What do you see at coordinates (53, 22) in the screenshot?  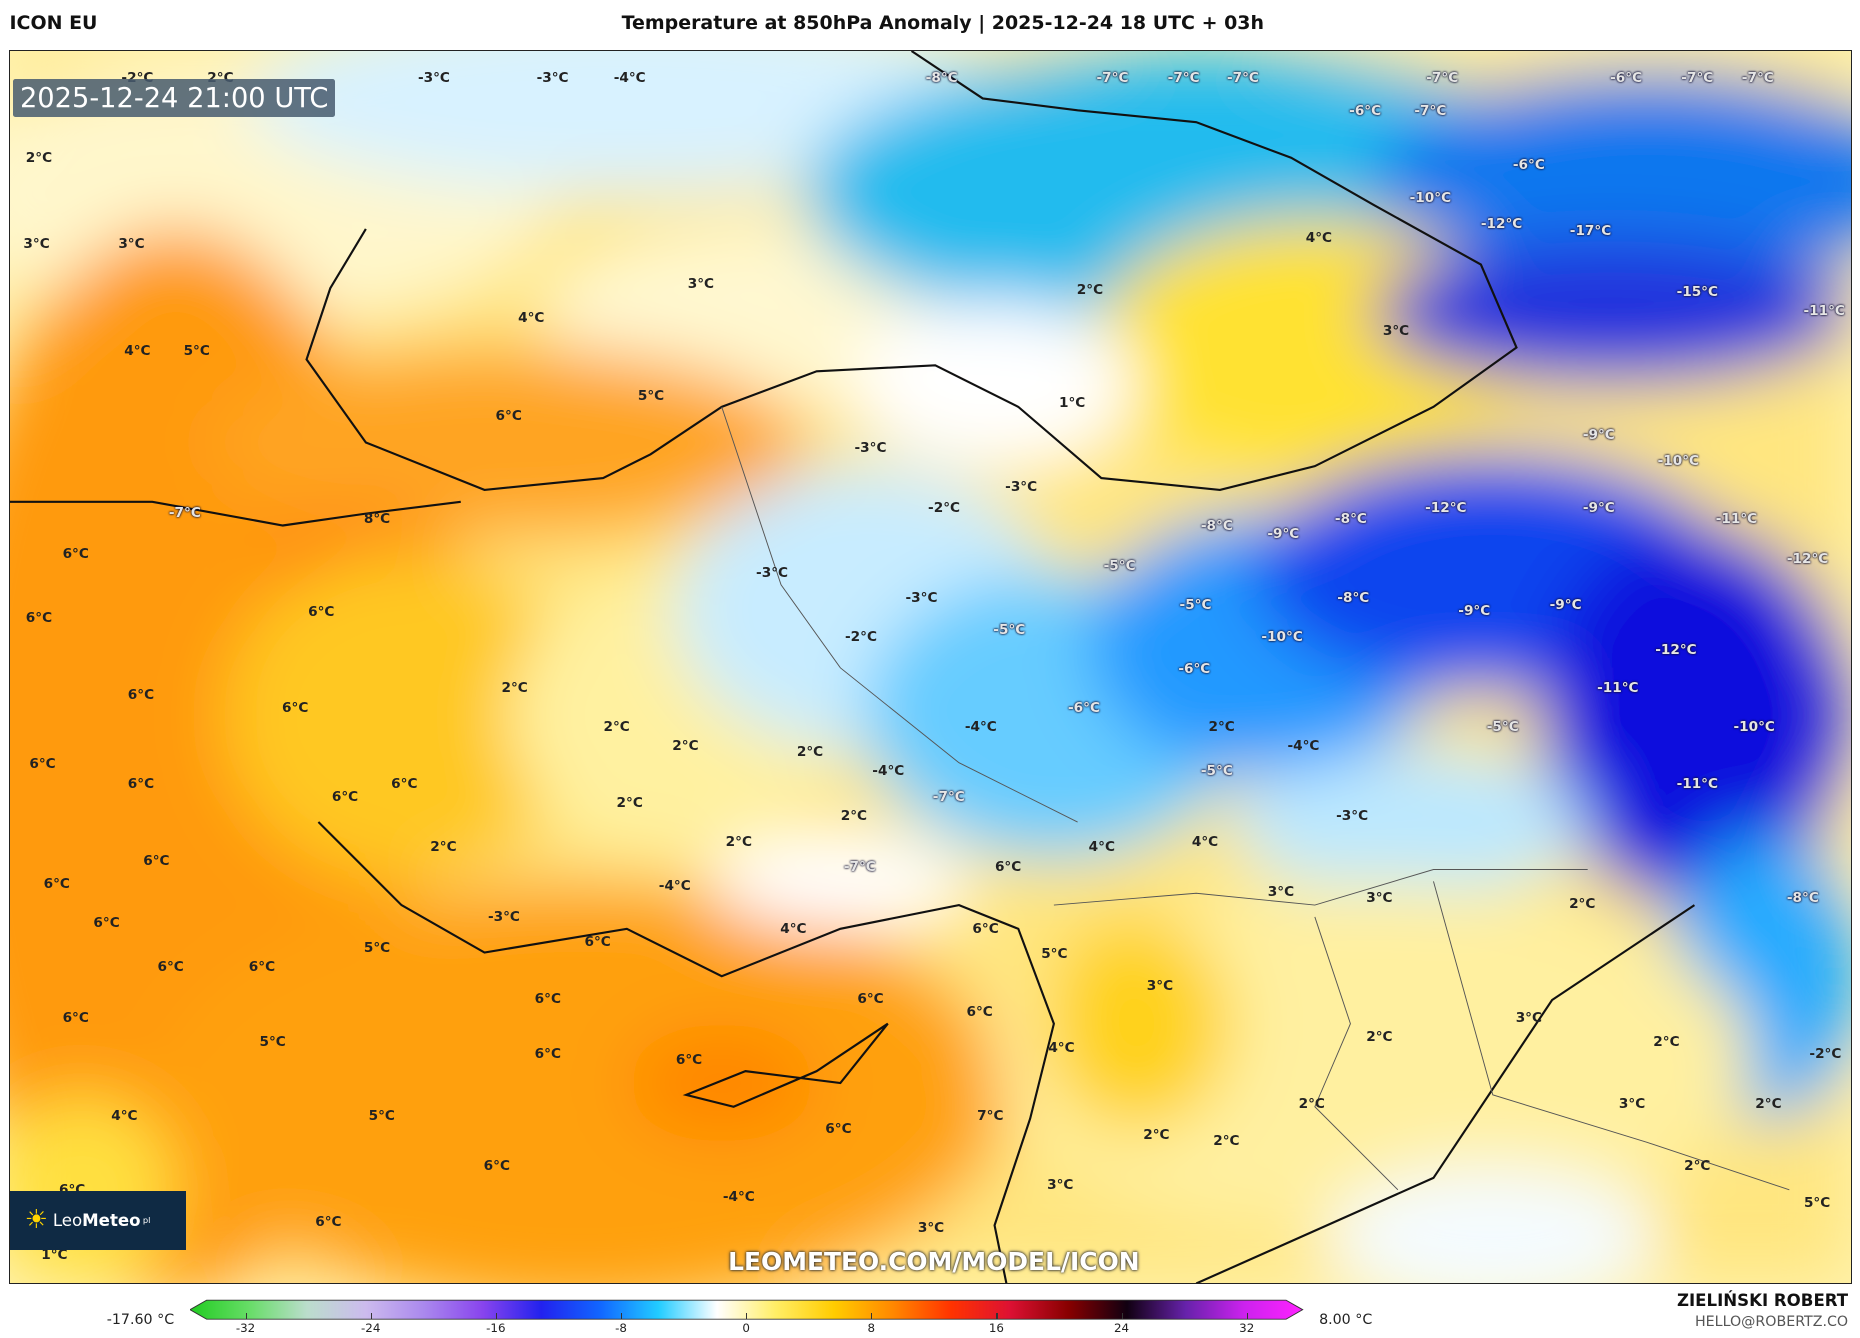 I see `model-name: ICON EU` at bounding box center [53, 22].